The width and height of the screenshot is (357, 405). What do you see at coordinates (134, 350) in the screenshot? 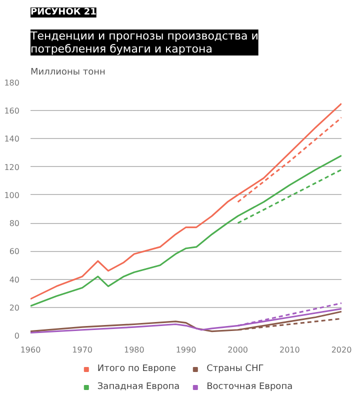
I see `x-tick-label: 1980` at bounding box center [134, 350].